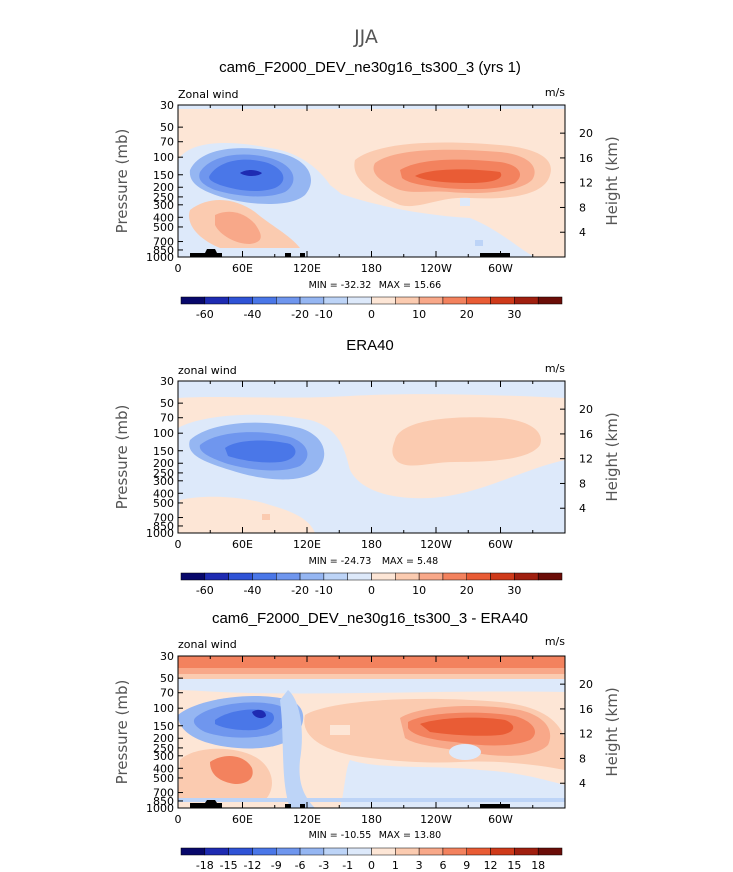 Image resolution: width=733 pixels, height=872 pixels. Describe the element at coordinates (300, 865) in the screenshot. I see `colorbar-label: -6` at that location.